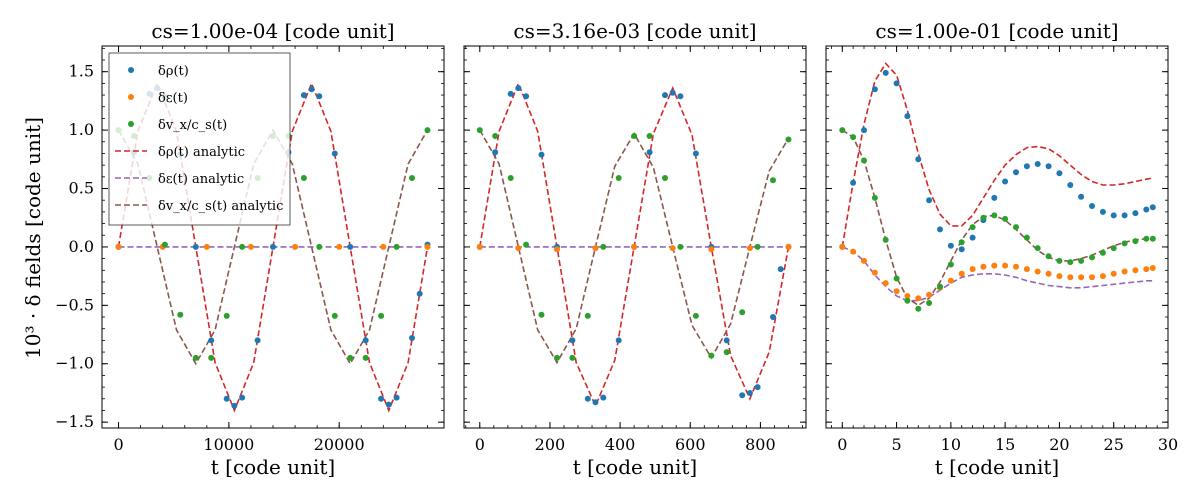 The height and width of the screenshot is (504, 1200). Describe the element at coordinates (620, 444) in the screenshot. I see `x-tick-label: 400` at that location.